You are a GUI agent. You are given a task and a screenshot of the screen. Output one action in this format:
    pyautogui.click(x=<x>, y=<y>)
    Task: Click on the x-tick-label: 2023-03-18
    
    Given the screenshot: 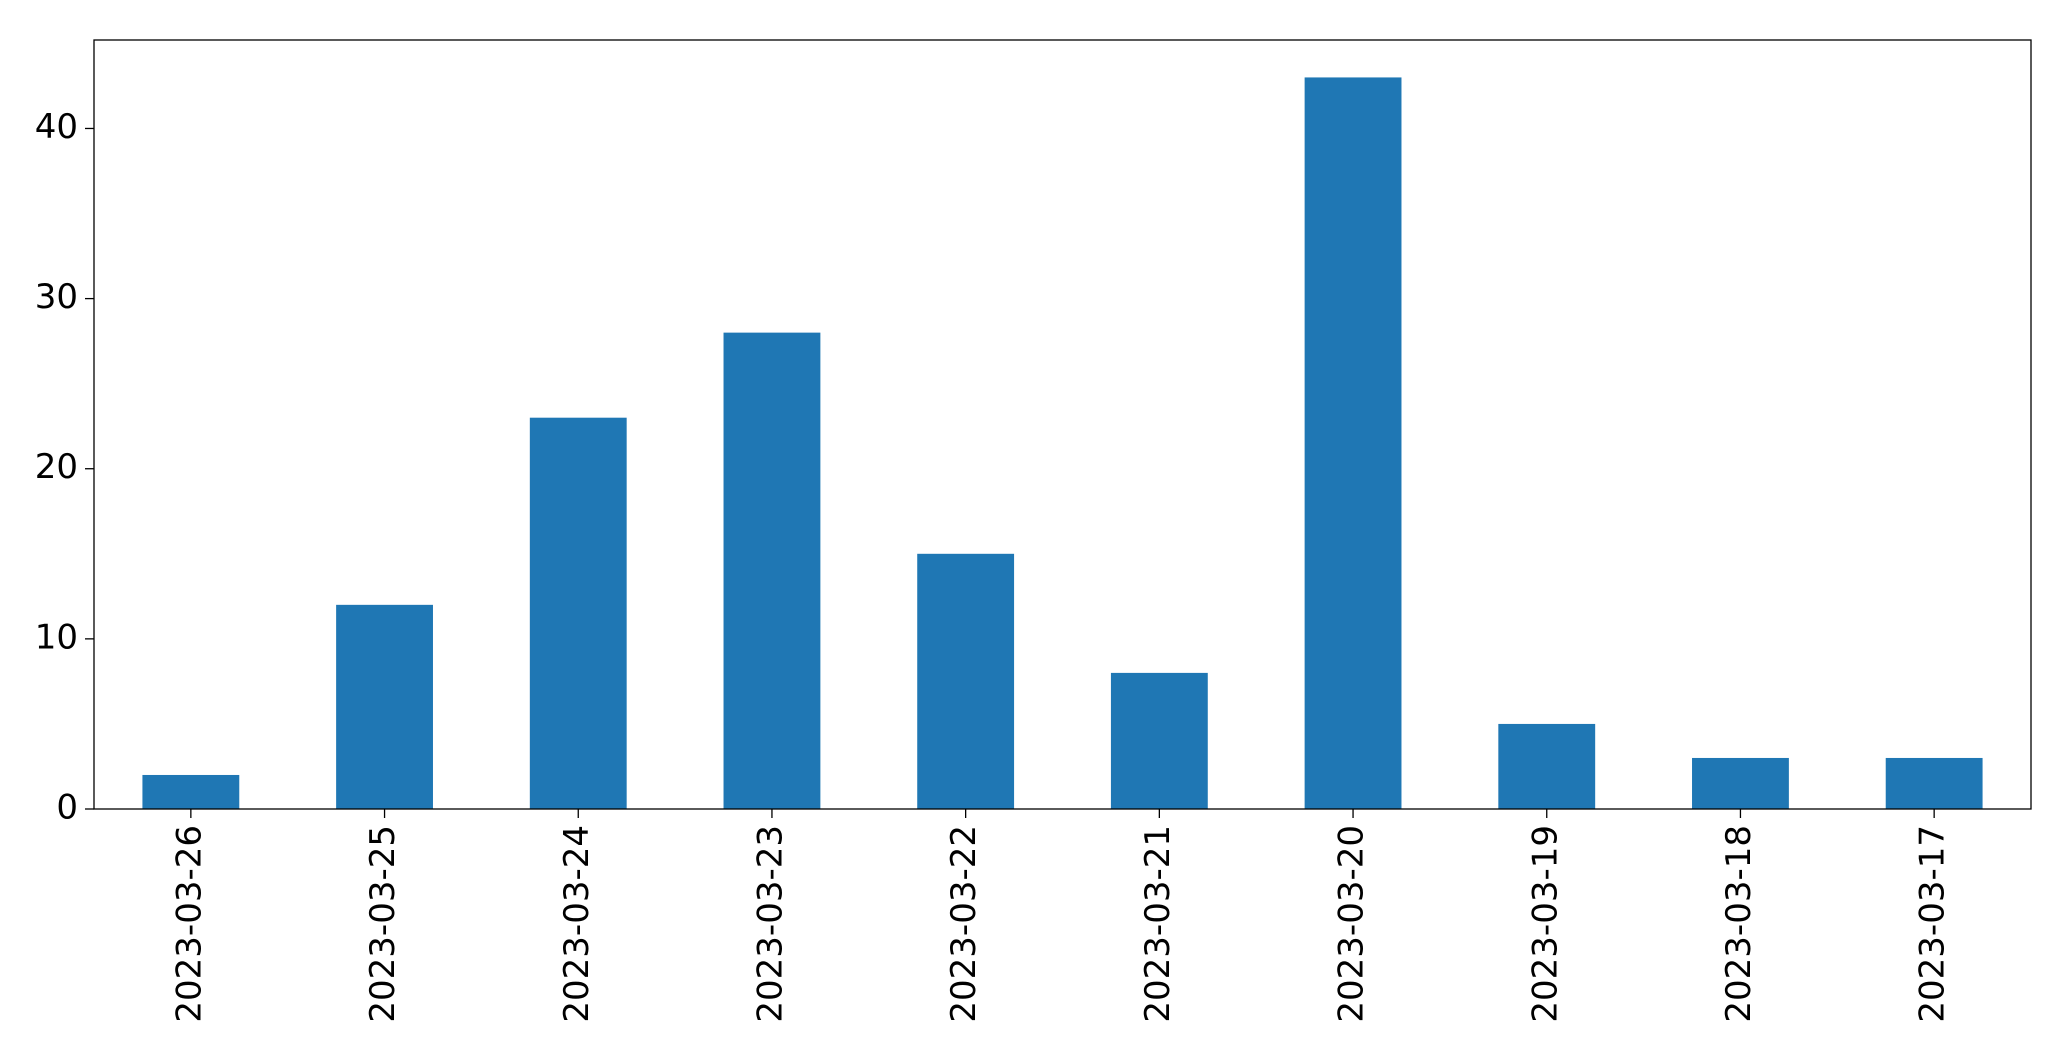 What is the action you would take?
    pyautogui.click(x=1739, y=924)
    